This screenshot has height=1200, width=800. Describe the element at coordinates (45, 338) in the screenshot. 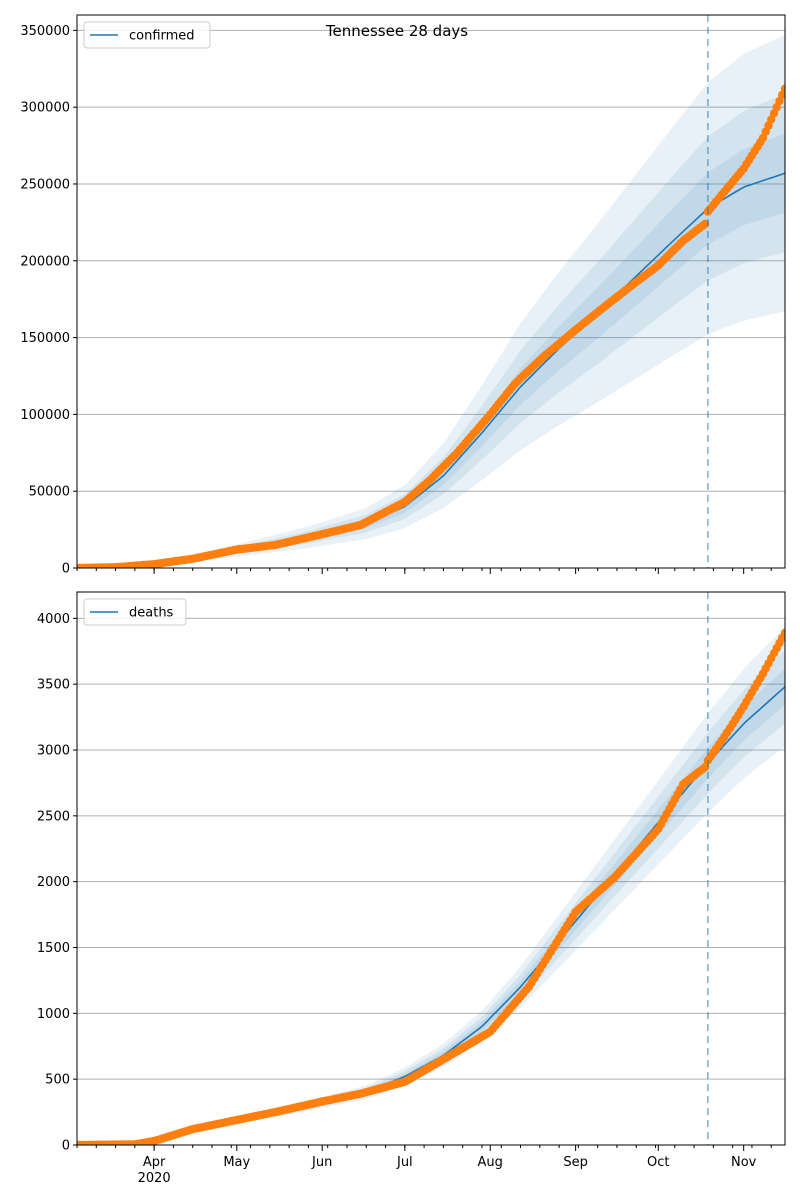

I see `y-tick-label: 150000` at that location.